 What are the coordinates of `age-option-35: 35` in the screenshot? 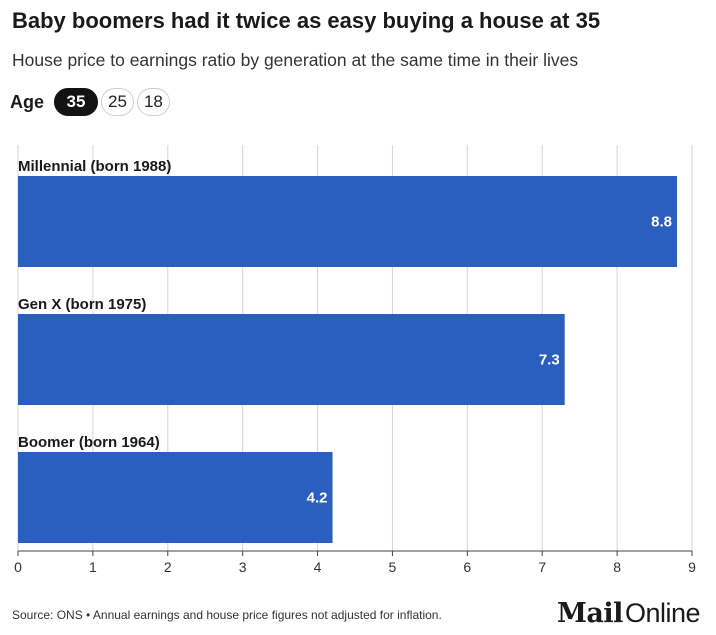 It's located at (76, 102).